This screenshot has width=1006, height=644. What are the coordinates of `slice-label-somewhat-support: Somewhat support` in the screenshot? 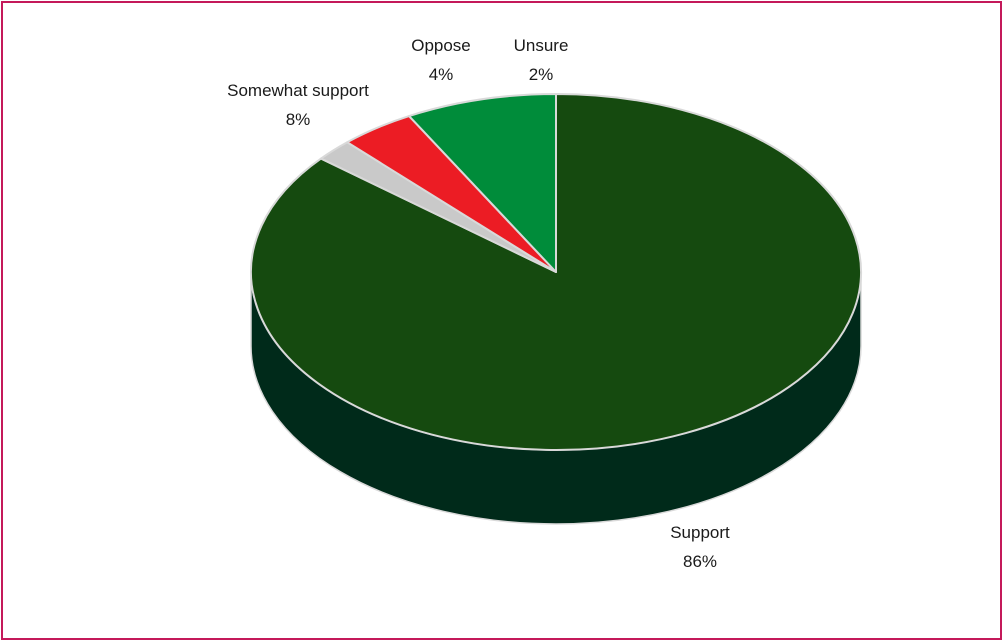 It's located at (298, 90).